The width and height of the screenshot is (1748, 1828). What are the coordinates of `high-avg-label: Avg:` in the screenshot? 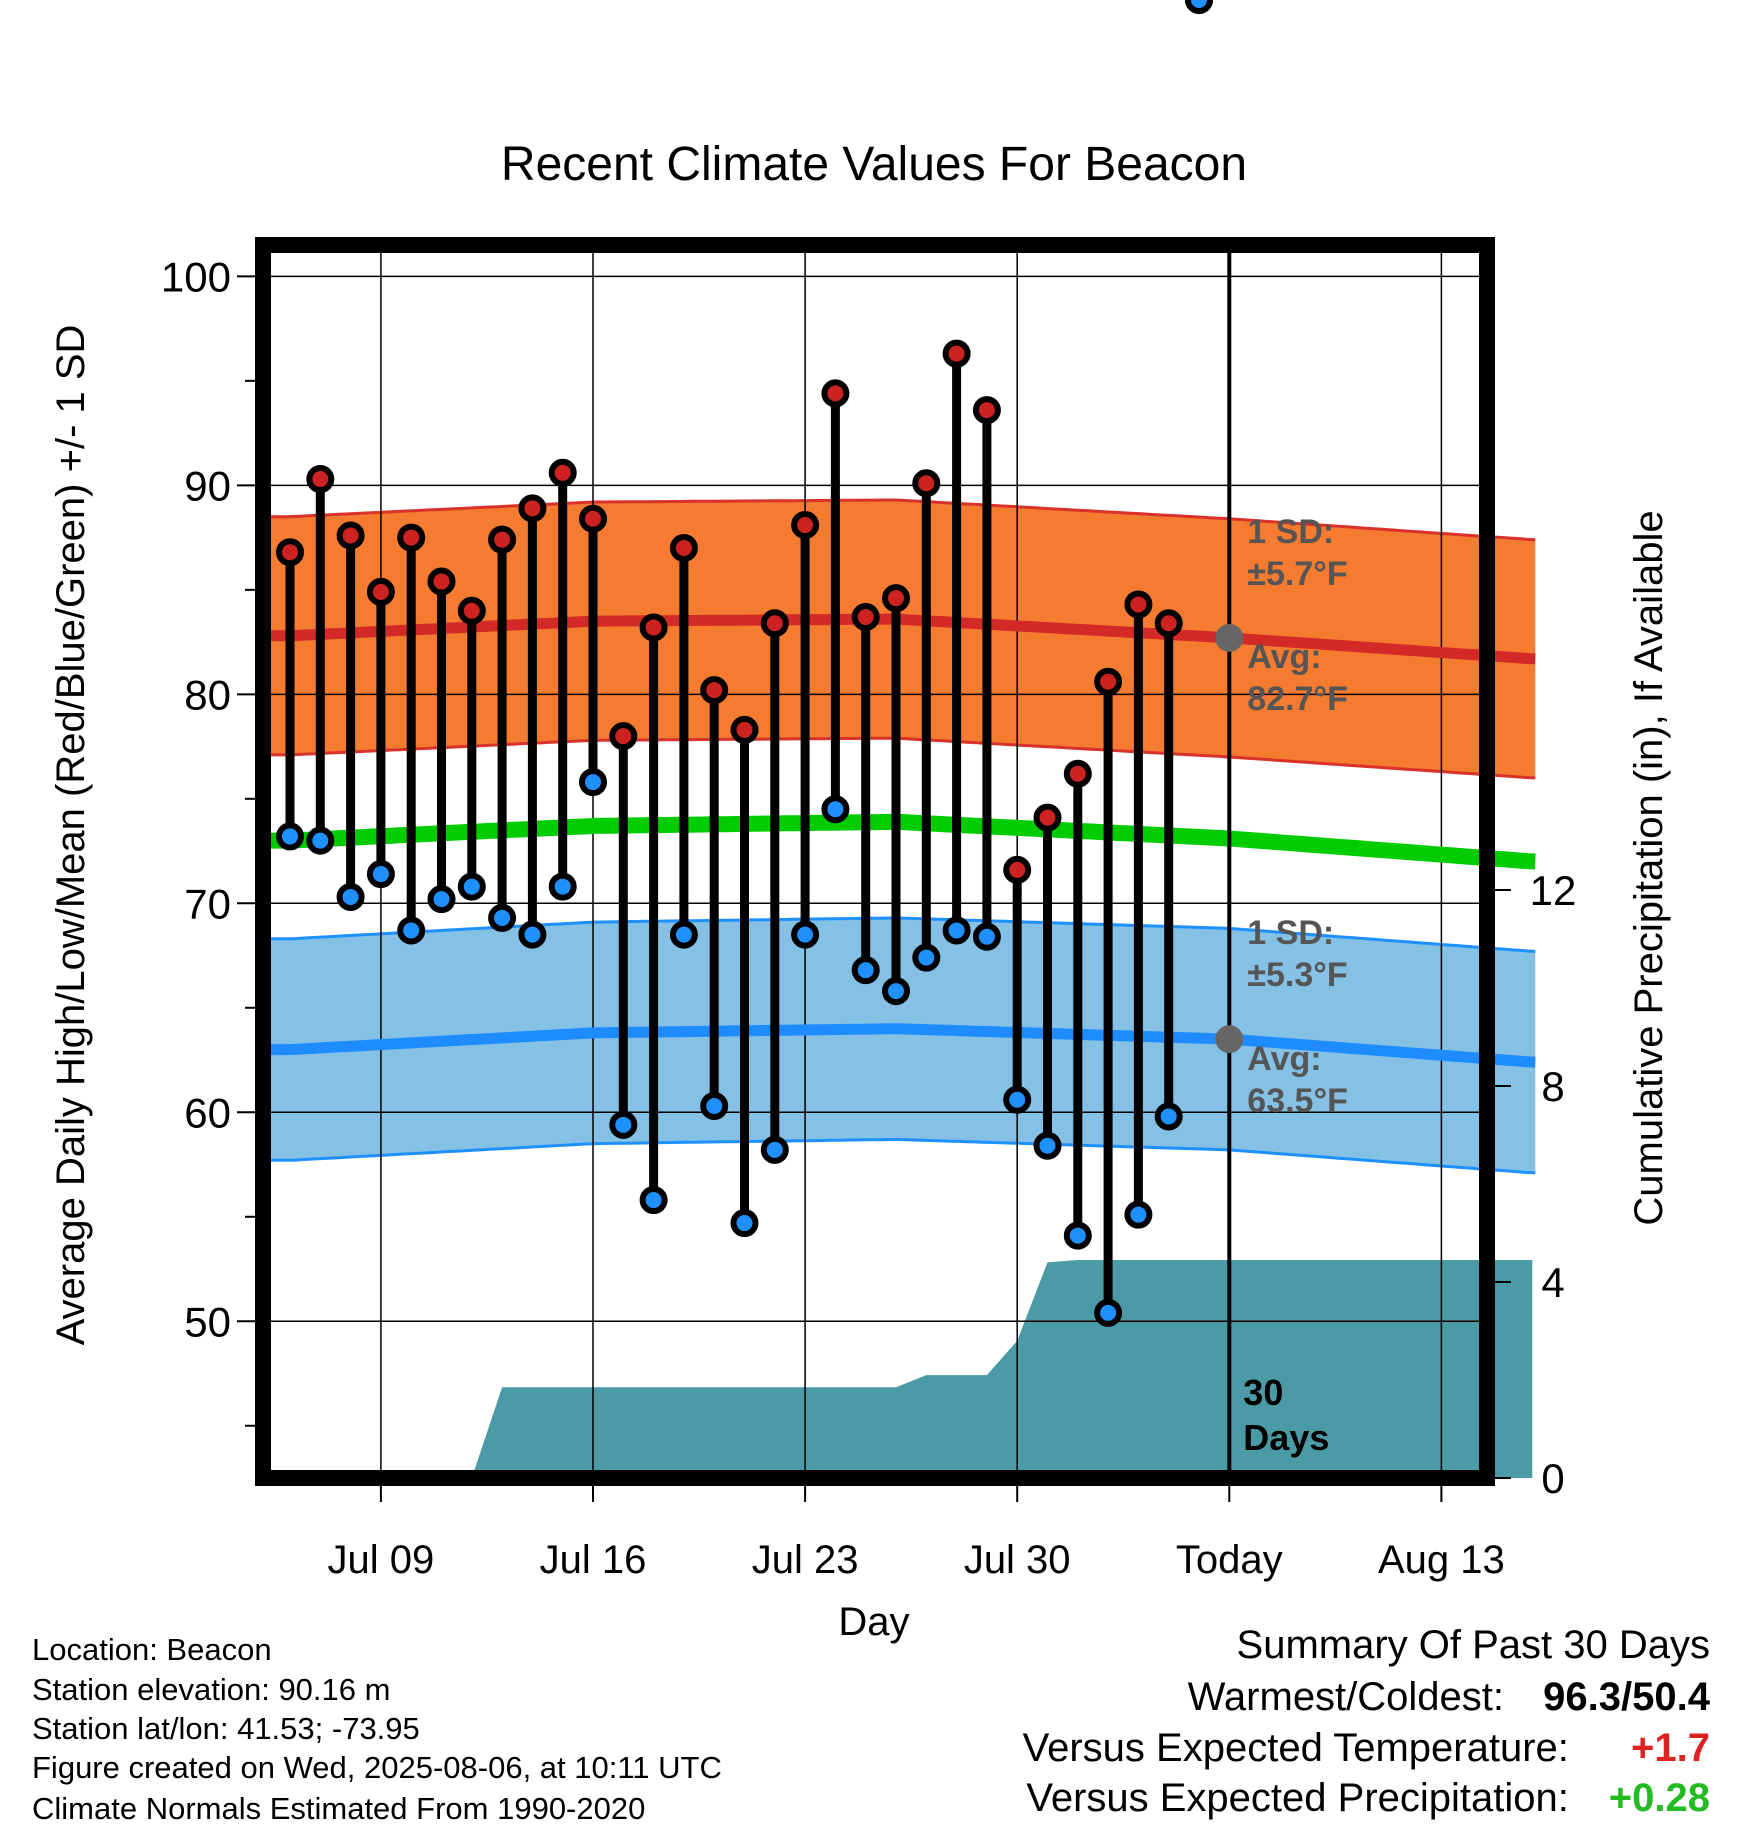 It's located at (1284, 657).